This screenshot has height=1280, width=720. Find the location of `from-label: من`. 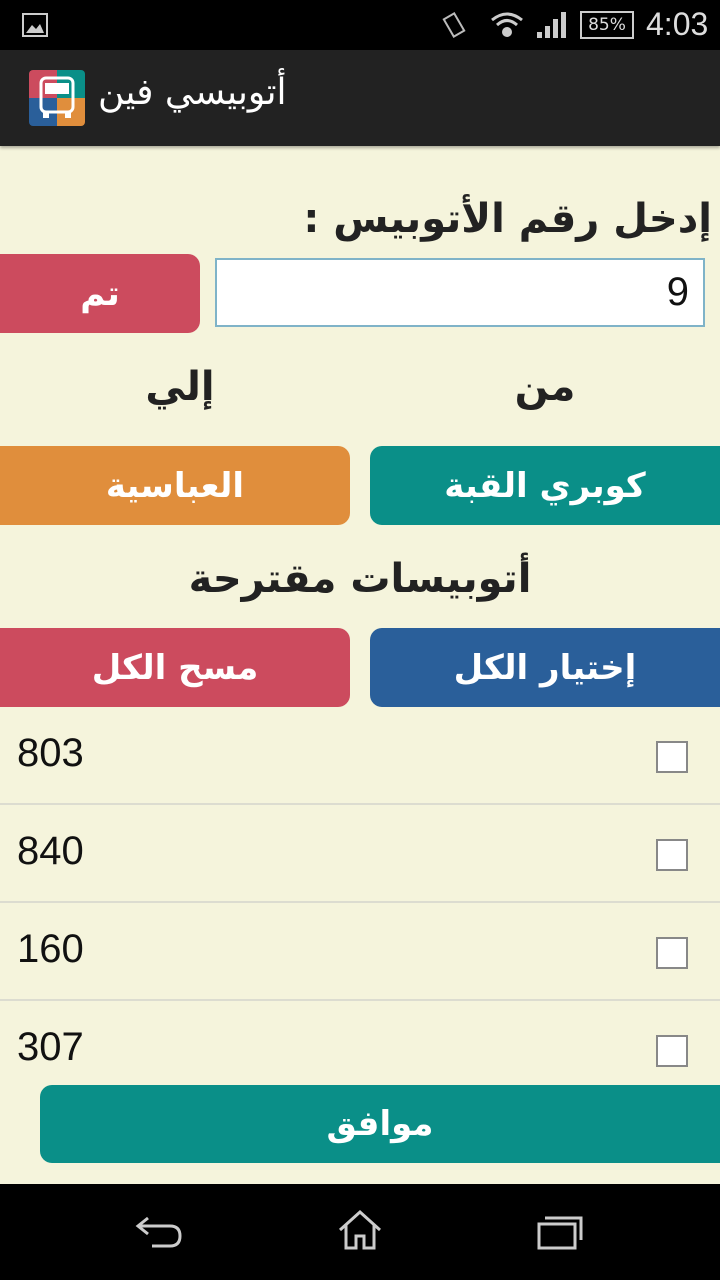

from-label: من is located at coordinates (545, 387).